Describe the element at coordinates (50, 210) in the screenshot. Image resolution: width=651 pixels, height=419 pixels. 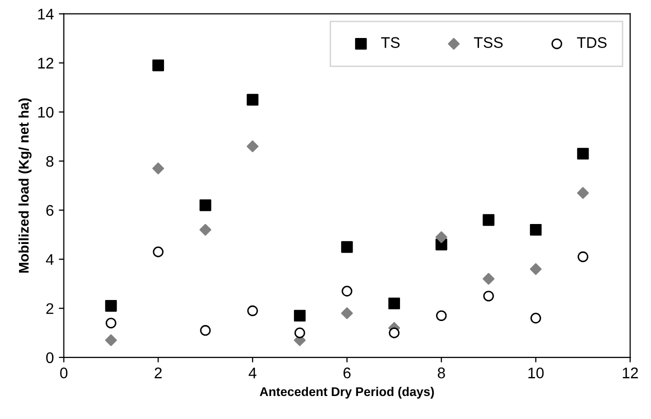
I see `y-tick-label: 6` at that location.